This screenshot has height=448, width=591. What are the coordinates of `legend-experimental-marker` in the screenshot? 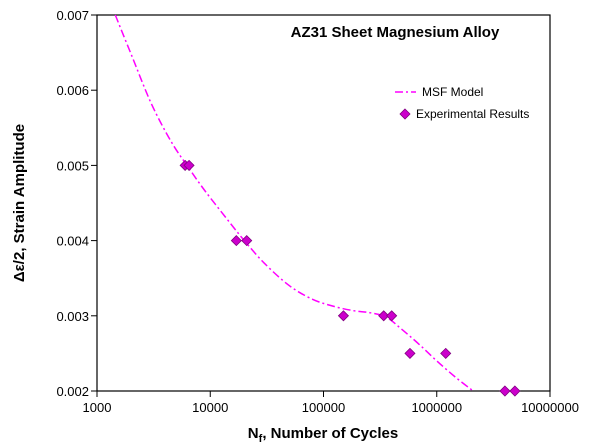 It's located at (405, 114).